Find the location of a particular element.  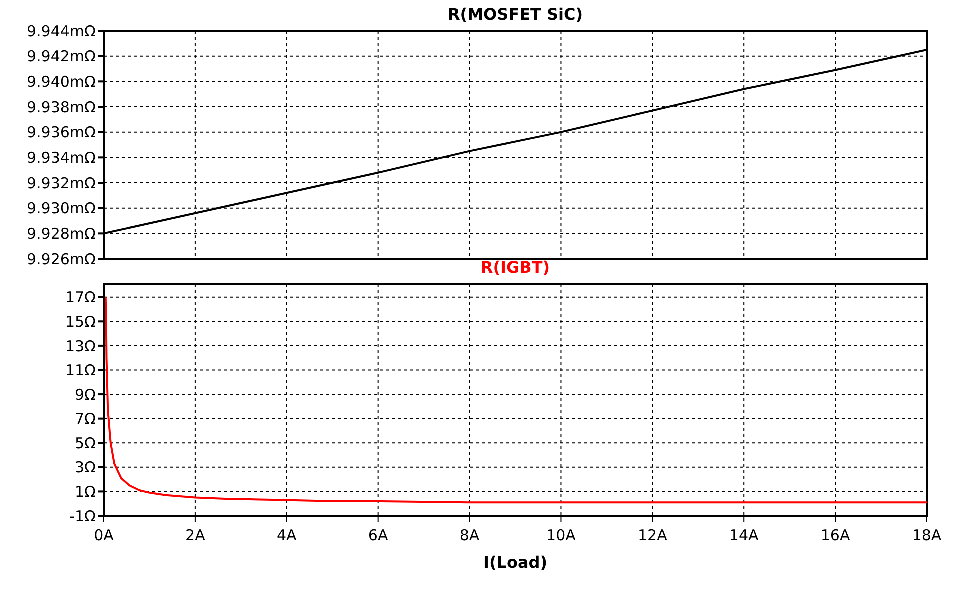

y-tick-label: -1Ω is located at coordinates (83, 516).